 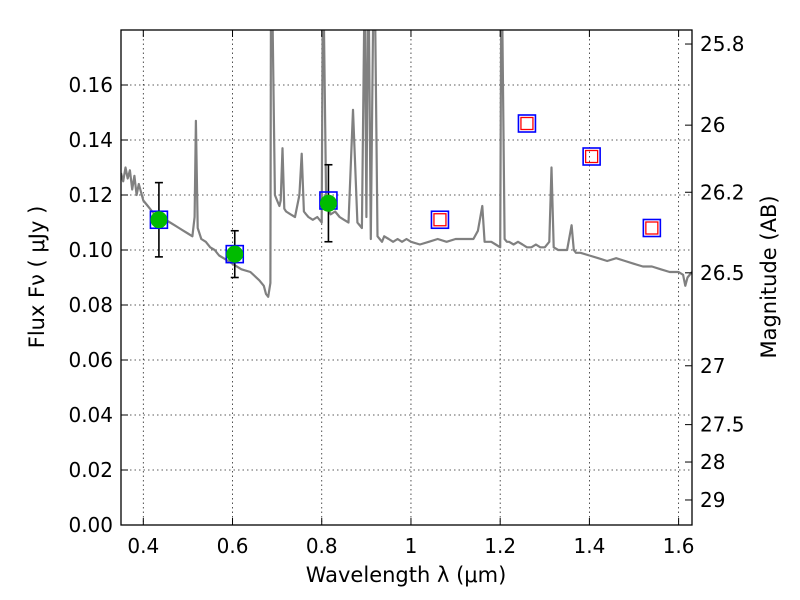 What do you see at coordinates (722, 425) in the screenshot?
I see `y2-tick-label: 27.5` at bounding box center [722, 425].